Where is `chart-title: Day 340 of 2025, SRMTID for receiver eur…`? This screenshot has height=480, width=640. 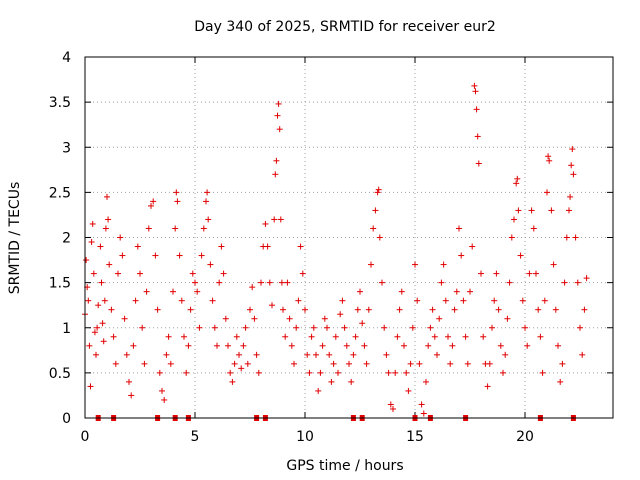 chart-title: Day 340 of 2025, SRMTID for receiver eur… is located at coordinates (345, 27).